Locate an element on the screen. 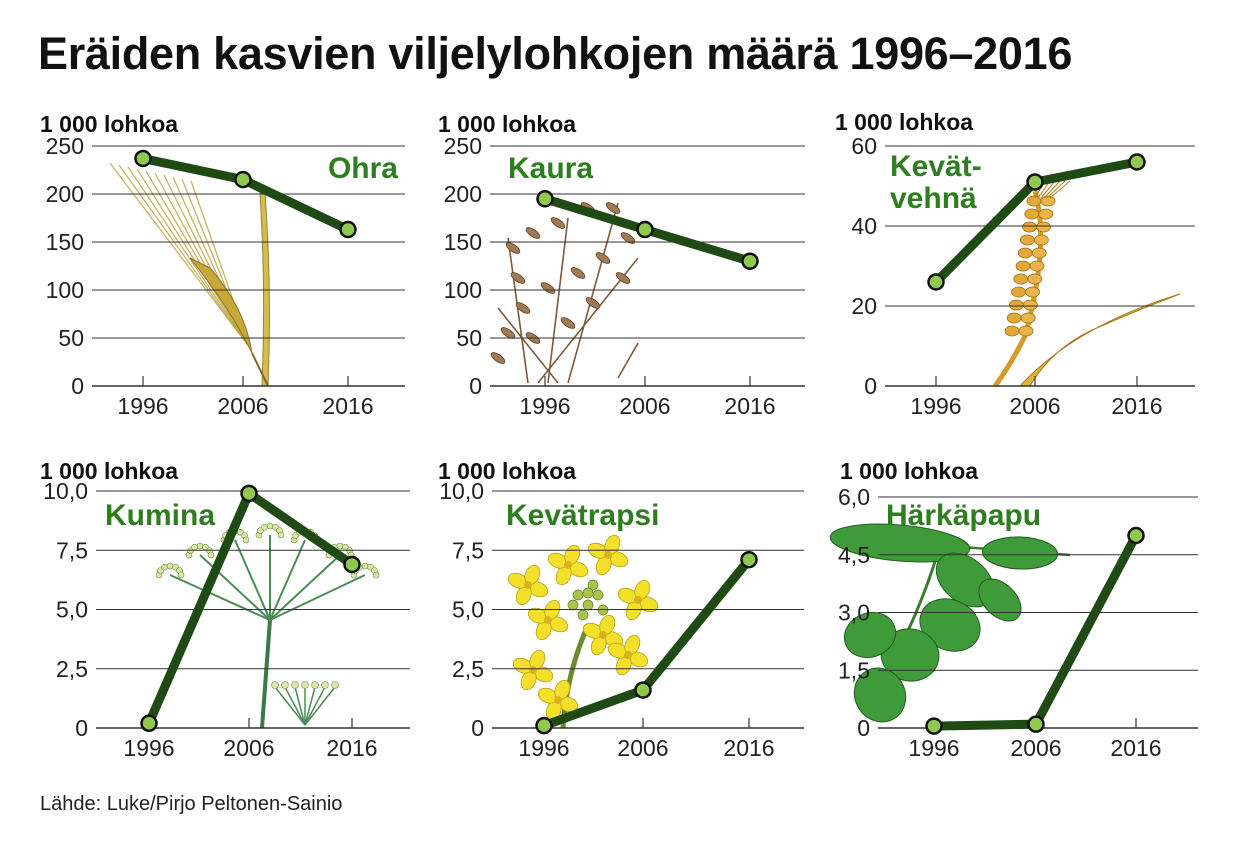  fava-bean-illustration is located at coordinates (950, 623).